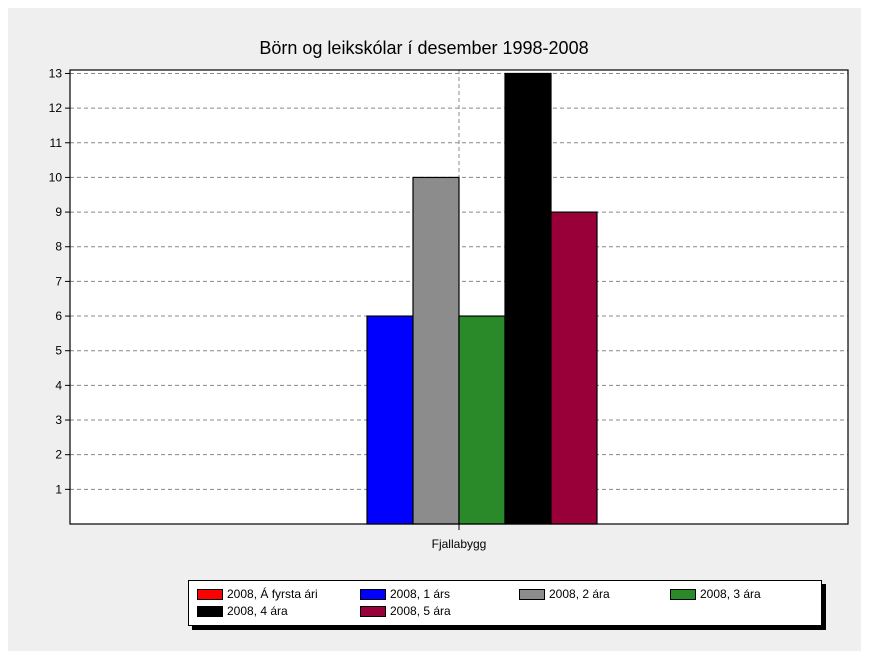  Describe the element at coordinates (579, 594) in the screenshot. I see `legend-label: 2008, 2 ára` at that location.